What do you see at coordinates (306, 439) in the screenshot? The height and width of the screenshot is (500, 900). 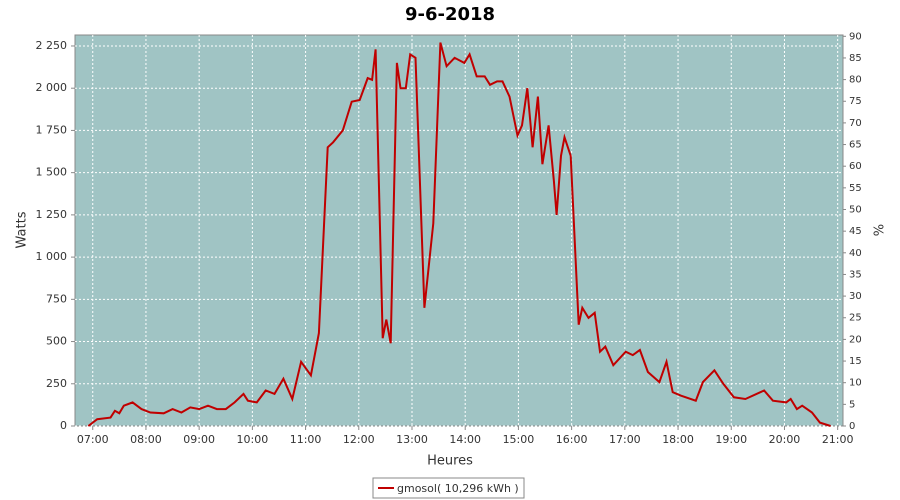 I see `x-tick-label: 11:00` at bounding box center [306, 439].